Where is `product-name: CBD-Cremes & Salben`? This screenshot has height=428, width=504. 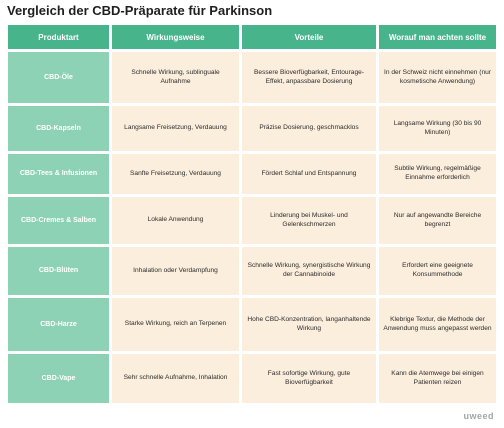 product-name: CBD-Cremes & Salben is located at coordinates (58, 220).